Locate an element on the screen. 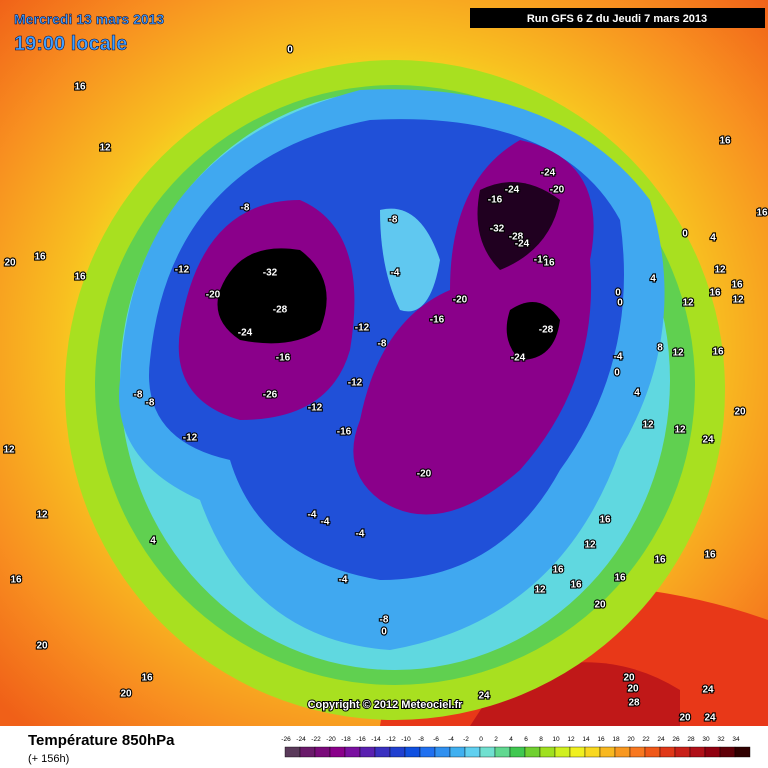  scale-tick-label: 26 is located at coordinates (676, 739).